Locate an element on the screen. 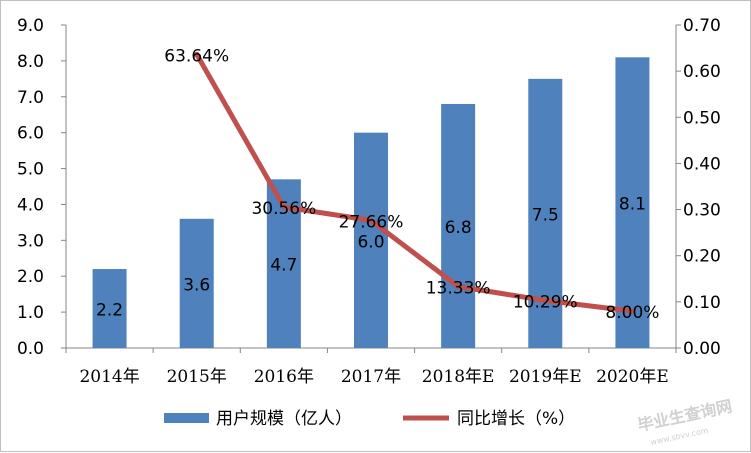 This screenshot has height=453, width=751. line-data-label: 10.29% is located at coordinates (545, 303).